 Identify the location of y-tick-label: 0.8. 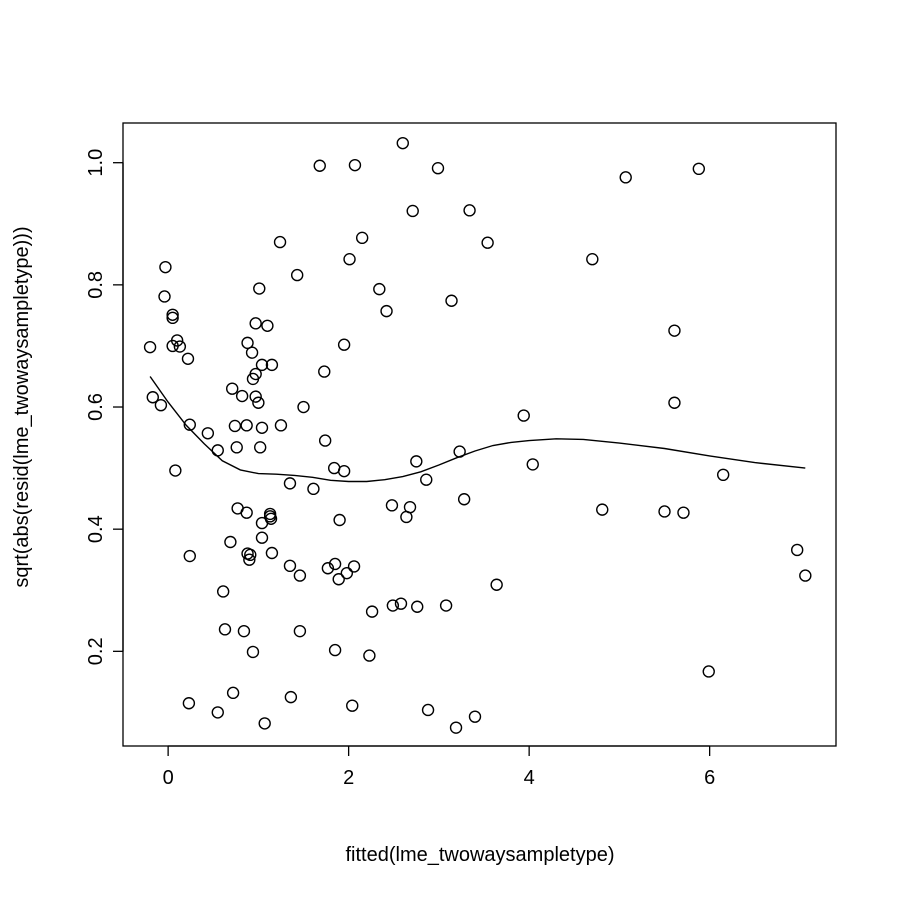
(96, 285).